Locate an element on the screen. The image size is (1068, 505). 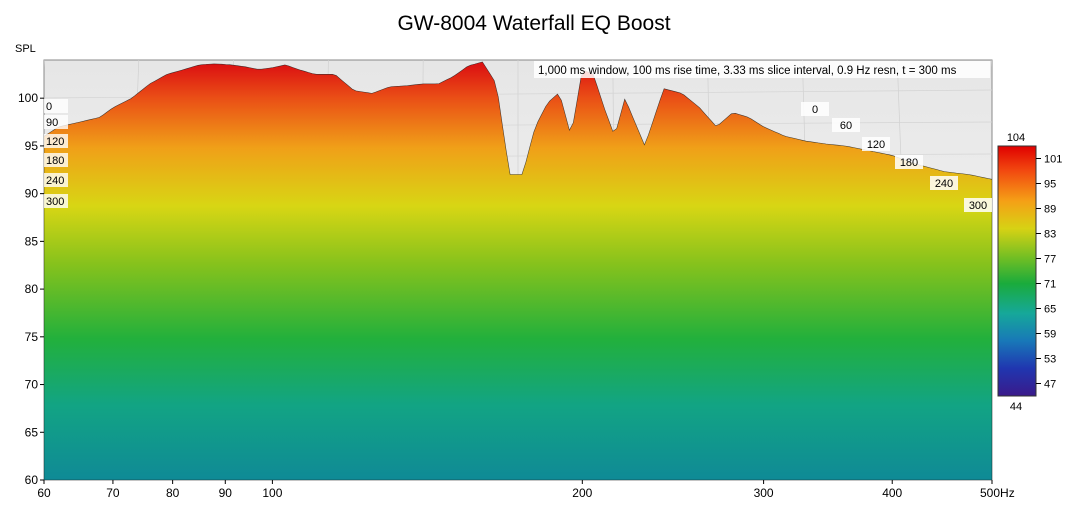
x-tick-label: 70 is located at coordinates (113, 493).